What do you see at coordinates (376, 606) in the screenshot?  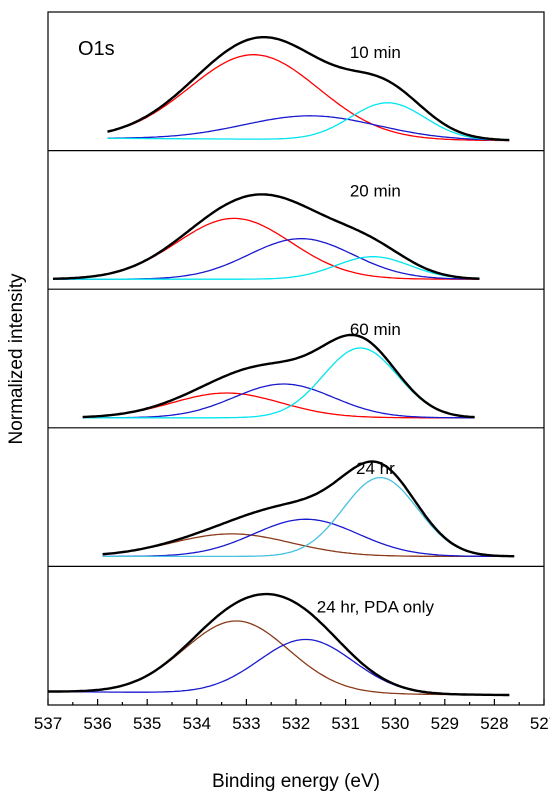 I see `panel-5-label: 24 hr, PDA only` at bounding box center [376, 606].